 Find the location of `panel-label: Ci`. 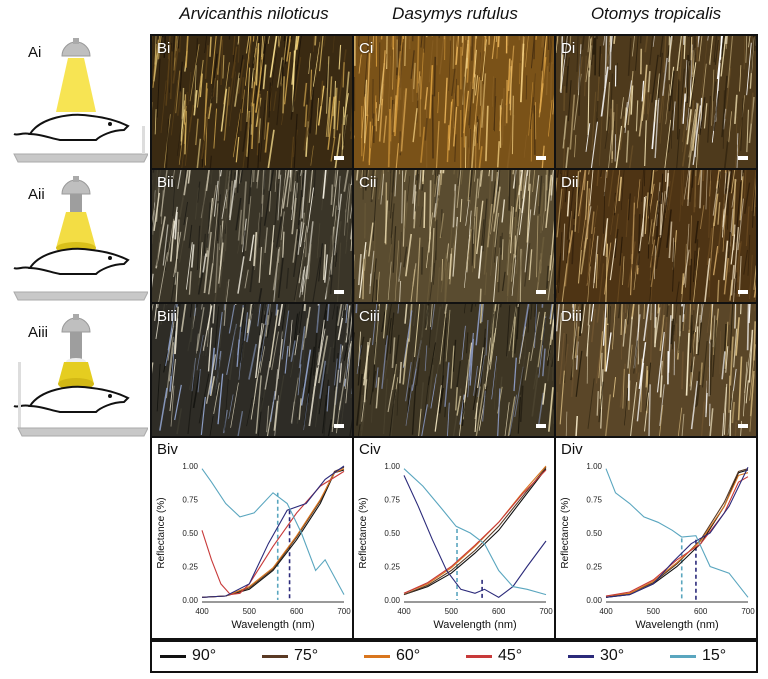

panel-label: Ci is located at coordinates (366, 48).